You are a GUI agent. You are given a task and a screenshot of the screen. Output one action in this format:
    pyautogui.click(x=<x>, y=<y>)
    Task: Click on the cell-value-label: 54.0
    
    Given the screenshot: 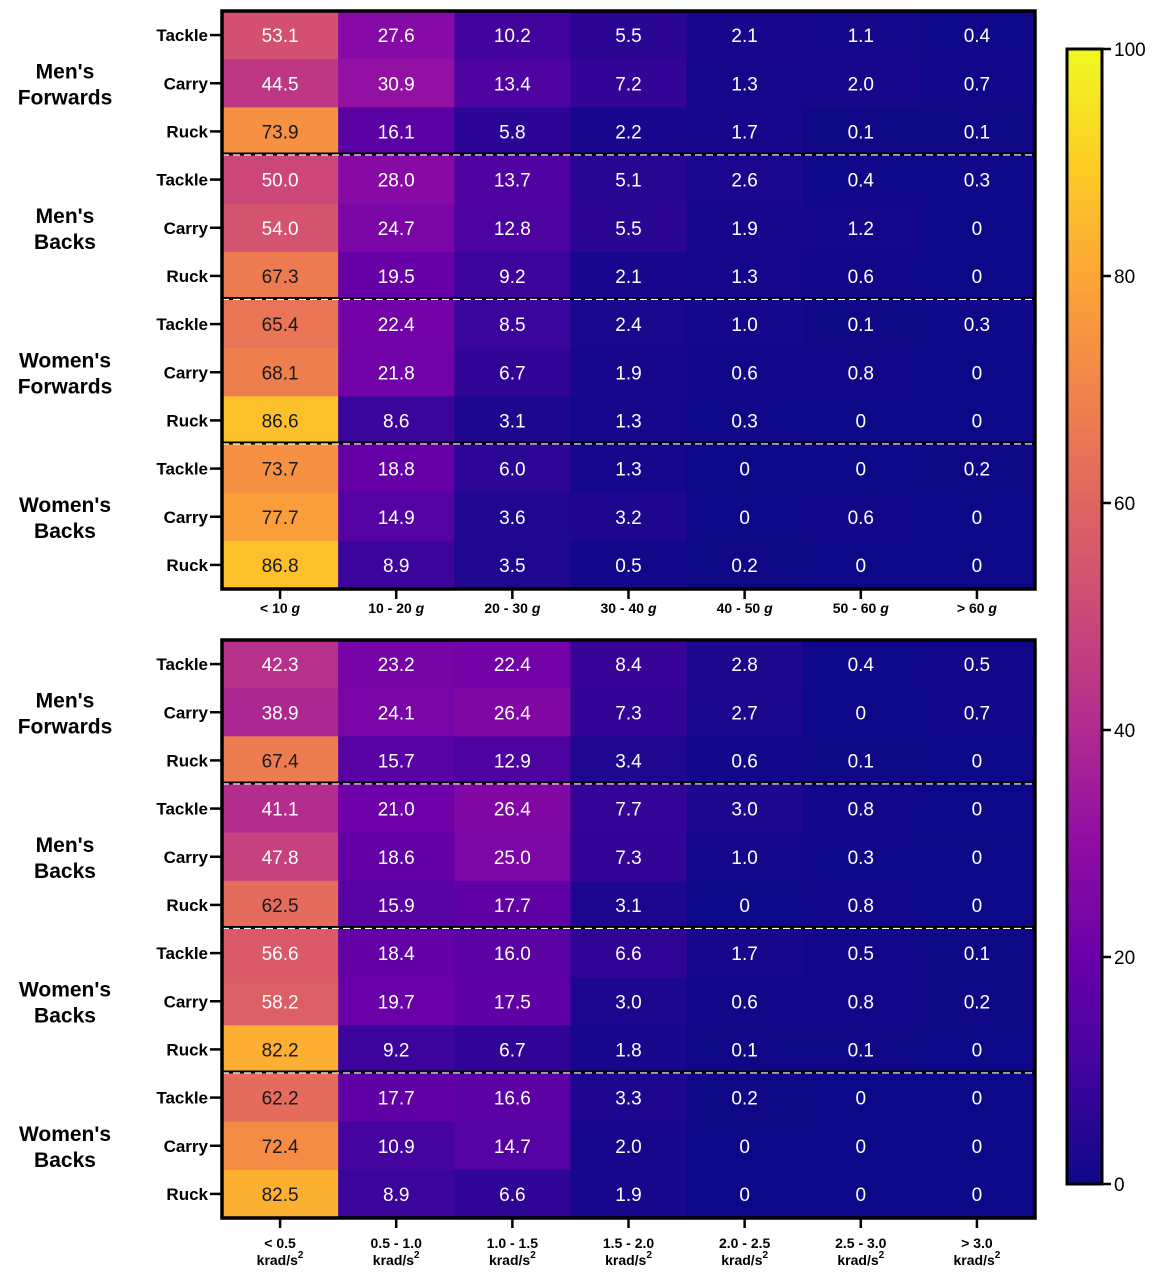 What is the action you would take?
    pyautogui.click(x=280, y=229)
    